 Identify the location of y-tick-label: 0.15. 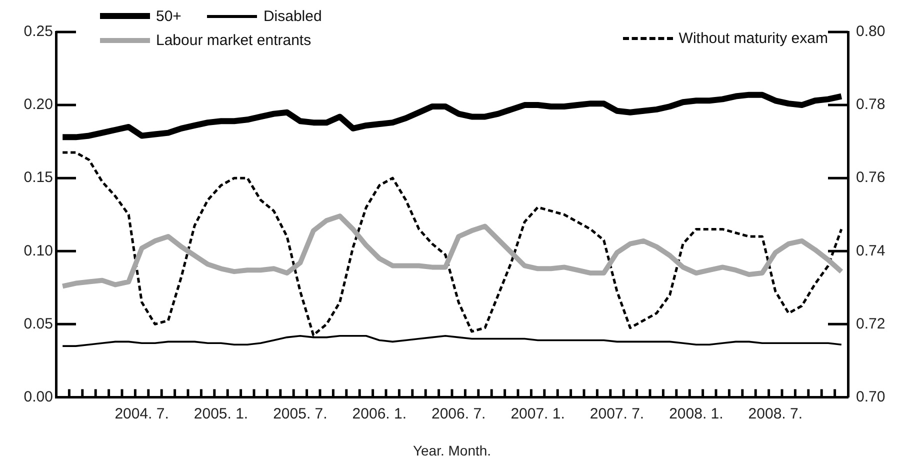
(38, 177).